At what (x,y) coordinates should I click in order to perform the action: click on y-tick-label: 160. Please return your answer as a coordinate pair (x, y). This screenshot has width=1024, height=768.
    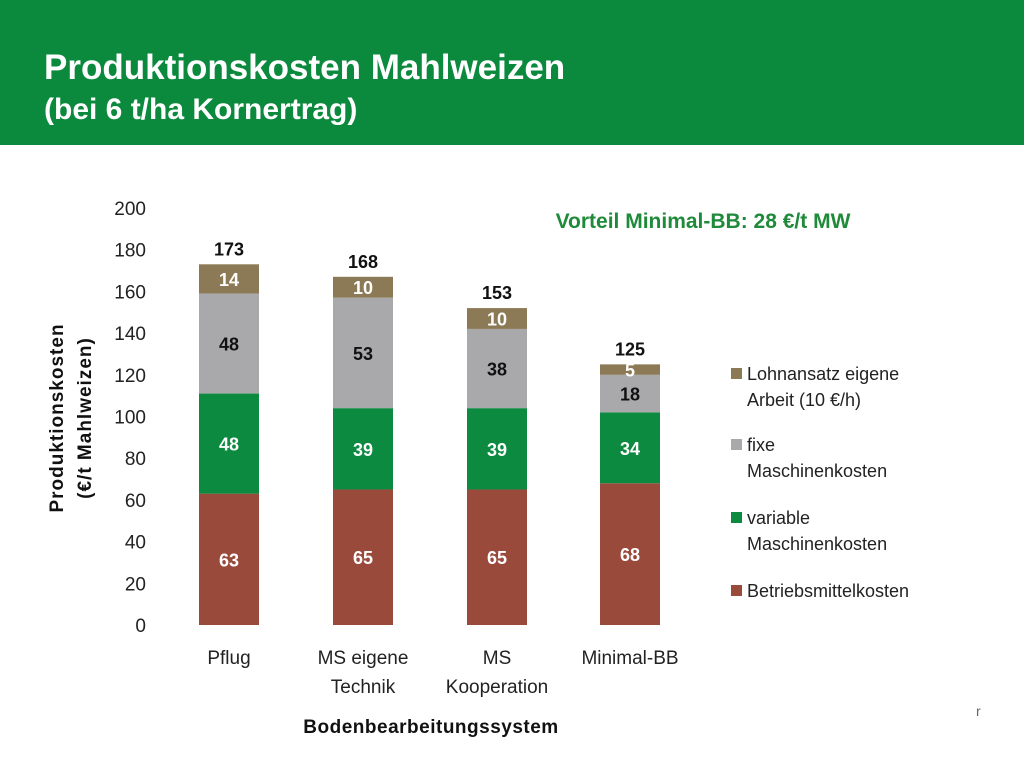
    Looking at the image, I should click on (130, 292).